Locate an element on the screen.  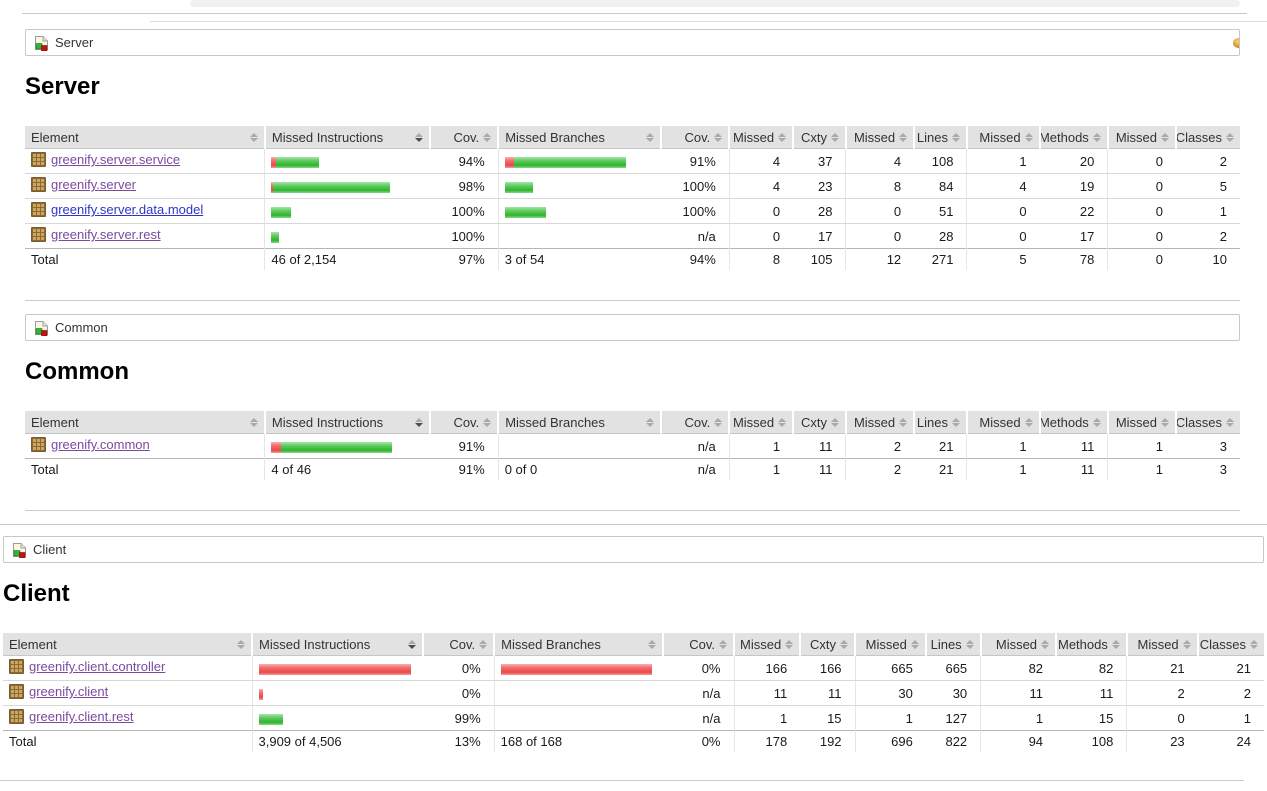
value-cell: 28 is located at coordinates (819, 211).